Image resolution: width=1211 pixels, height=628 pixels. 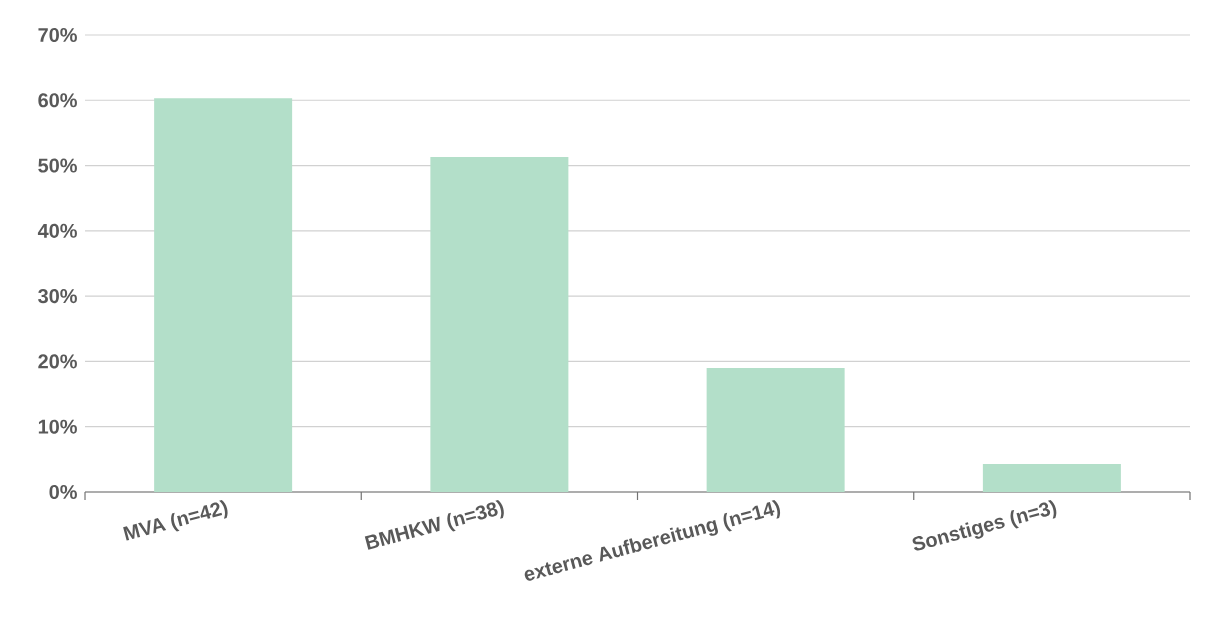 I want to click on y-tick-label: 30%, so click(x=57, y=296).